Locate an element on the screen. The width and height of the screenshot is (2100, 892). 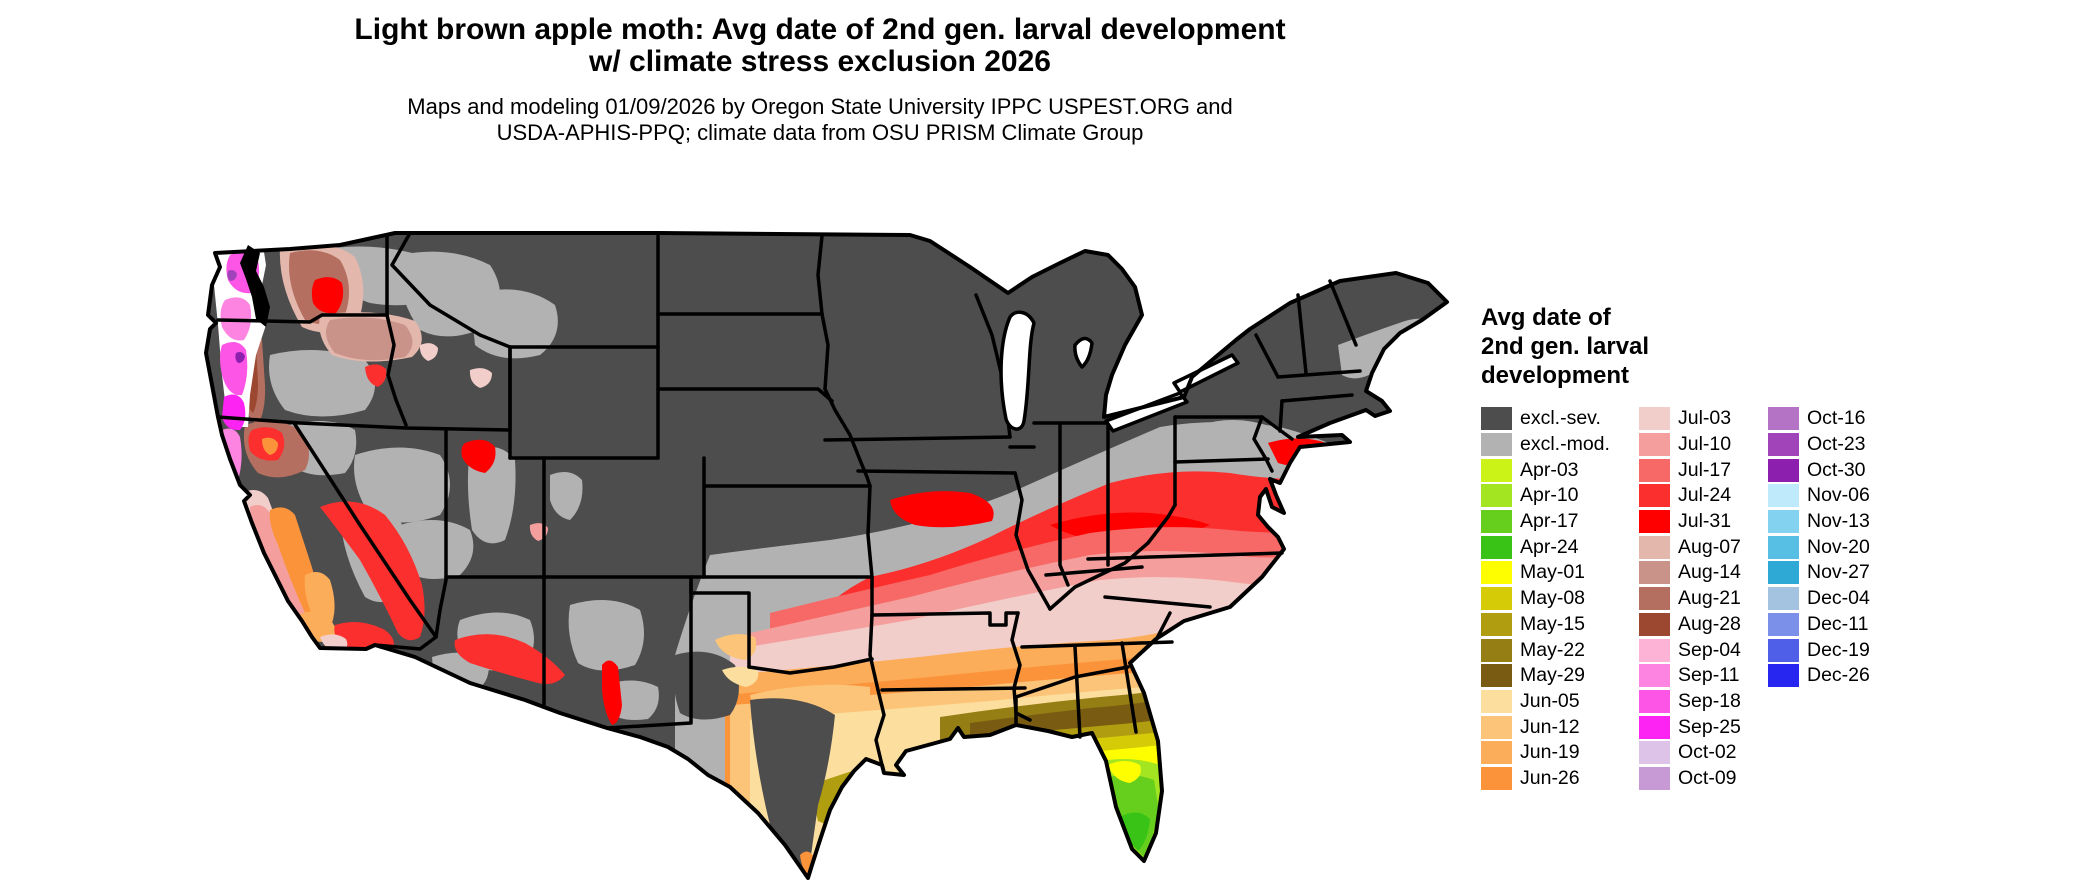
legend-item: Oct-02 is located at coordinates (1690, 753).